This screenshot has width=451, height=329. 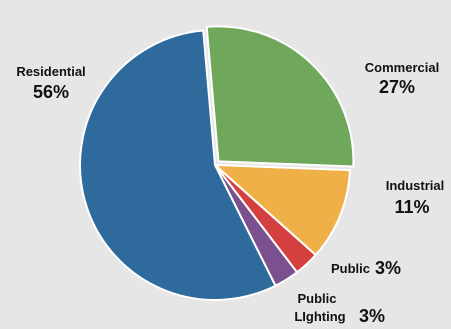 What do you see at coordinates (316, 298) in the screenshot?
I see `public-lighting-label-line1: Public` at bounding box center [316, 298].